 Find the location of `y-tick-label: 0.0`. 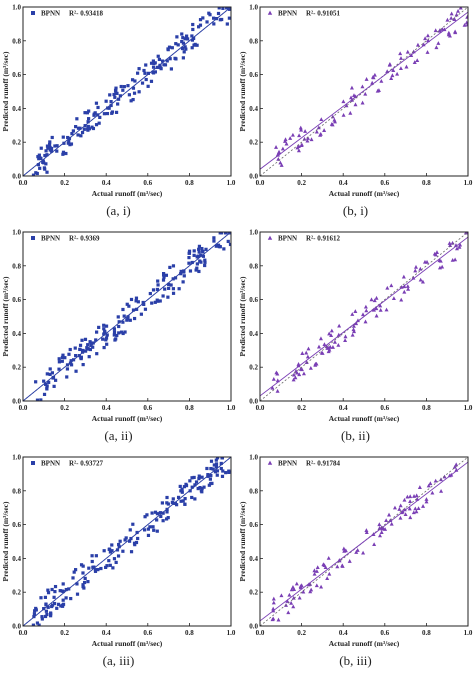

y-tick-label: 0.0 is located at coordinates (16, 627).